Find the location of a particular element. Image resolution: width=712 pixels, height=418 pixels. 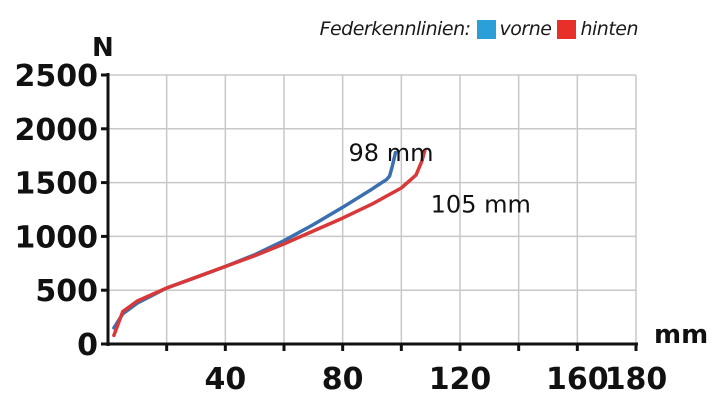

y-tick-label: 1500 is located at coordinates (57, 184).